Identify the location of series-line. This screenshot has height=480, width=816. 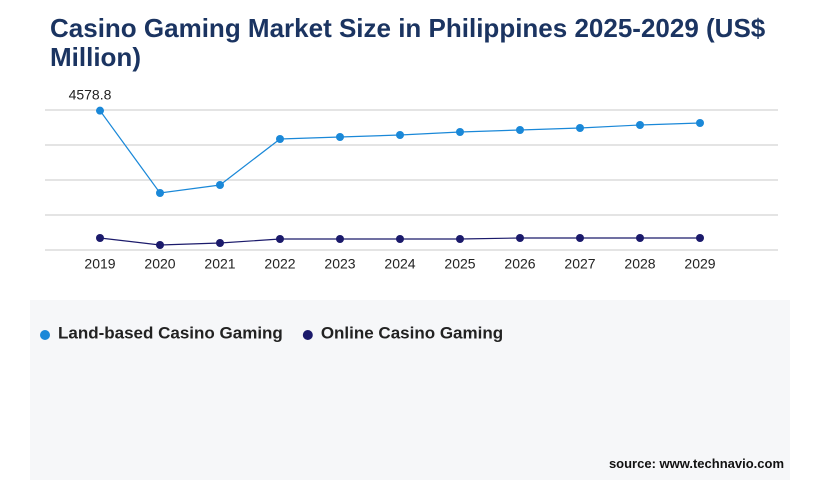
(400, 152).